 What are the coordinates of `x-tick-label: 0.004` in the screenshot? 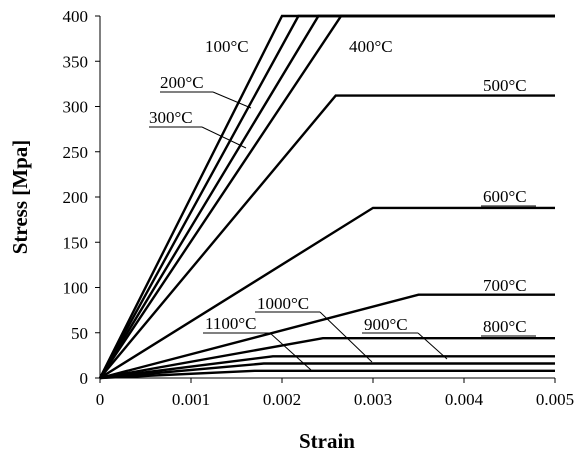 It's located at (464, 399).